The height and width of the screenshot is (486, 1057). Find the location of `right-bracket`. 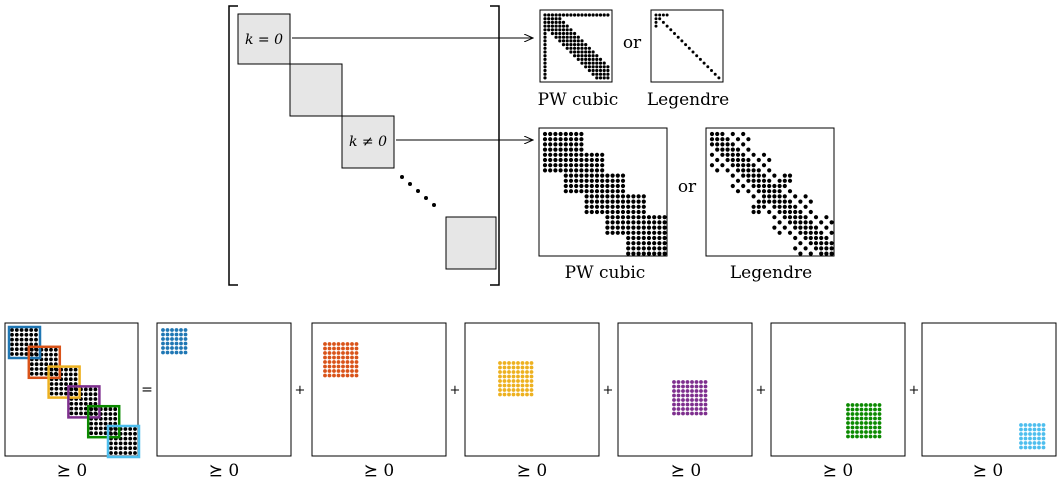

right-bracket is located at coordinates (495, 145).